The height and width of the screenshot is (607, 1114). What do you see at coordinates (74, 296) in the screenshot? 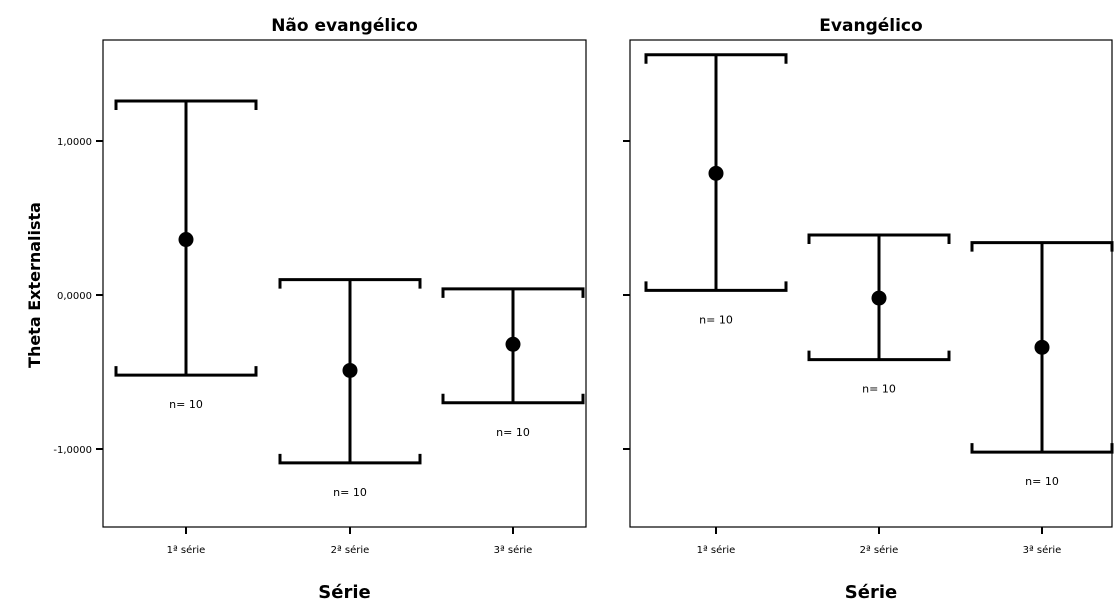
I see `y-tick-label: 0,0000` at bounding box center [74, 296].